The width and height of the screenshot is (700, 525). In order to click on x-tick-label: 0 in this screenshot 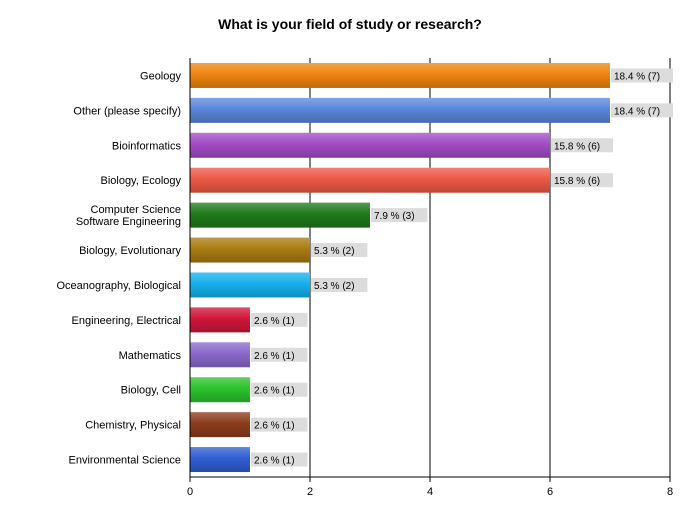, I will do `click(190, 492)`.